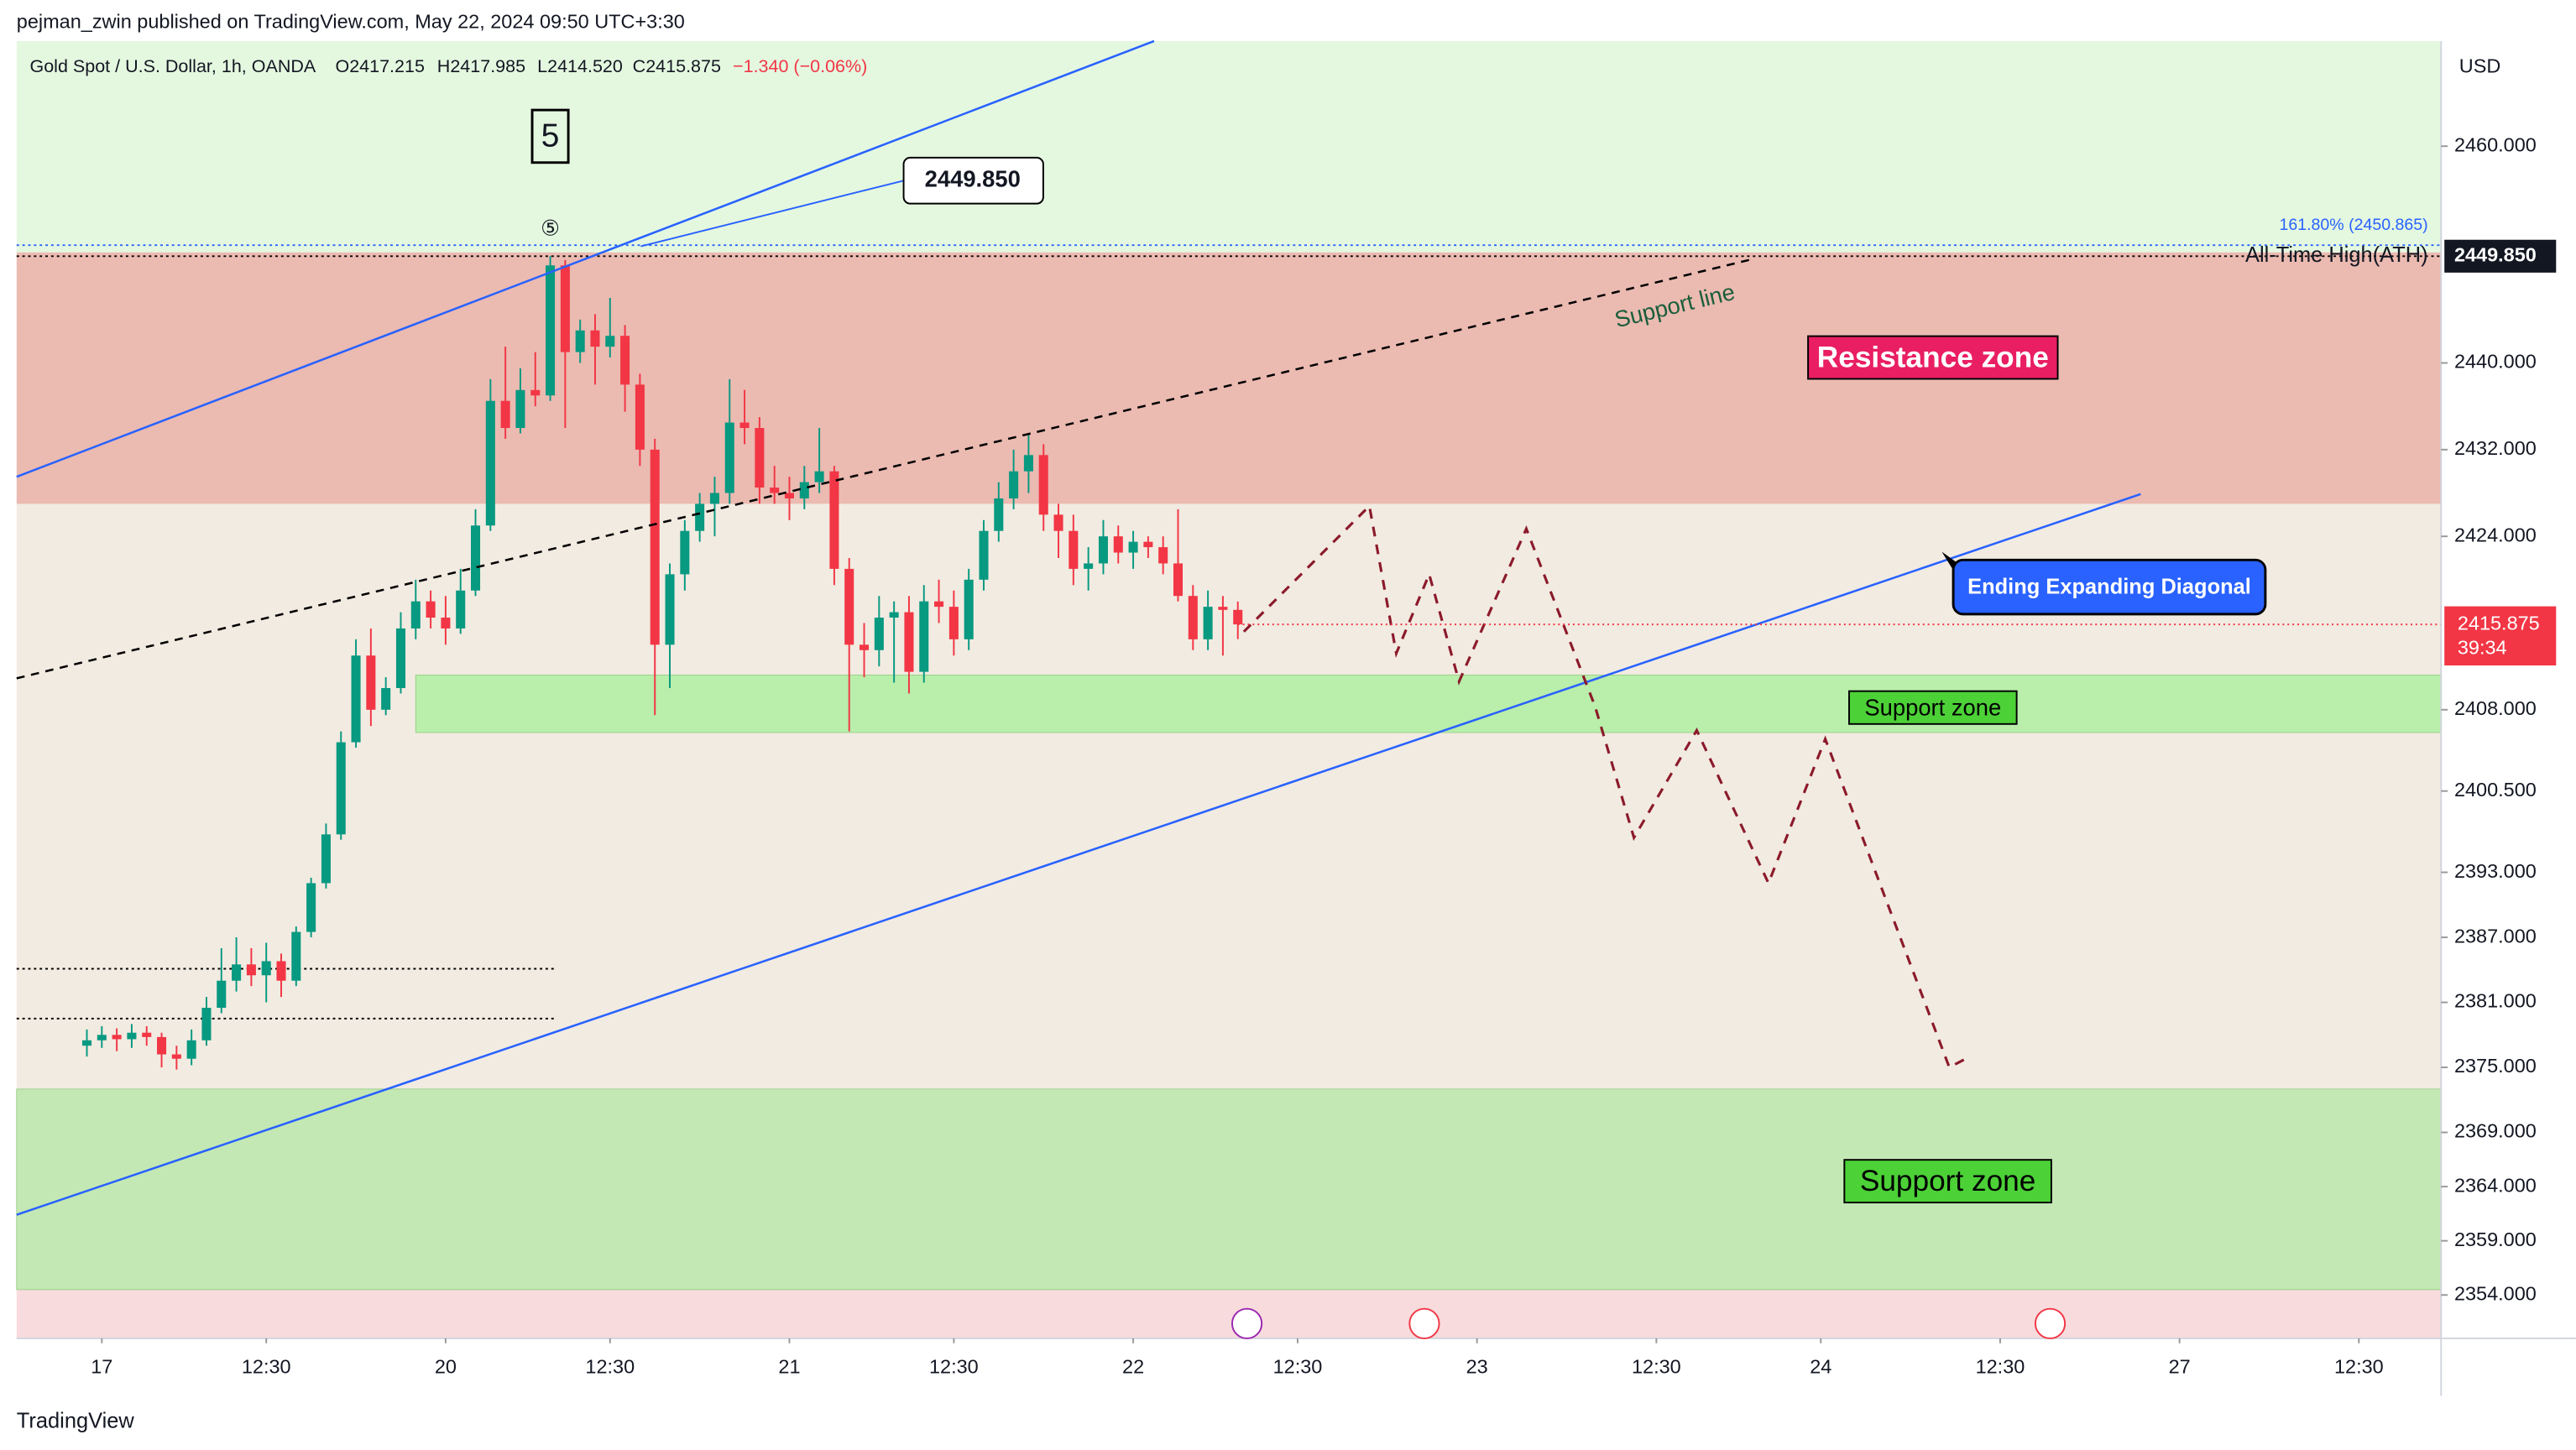 Image resolution: width=2576 pixels, height=1450 pixels. I want to click on y-tick-label: 2359.000, so click(2495, 1239).